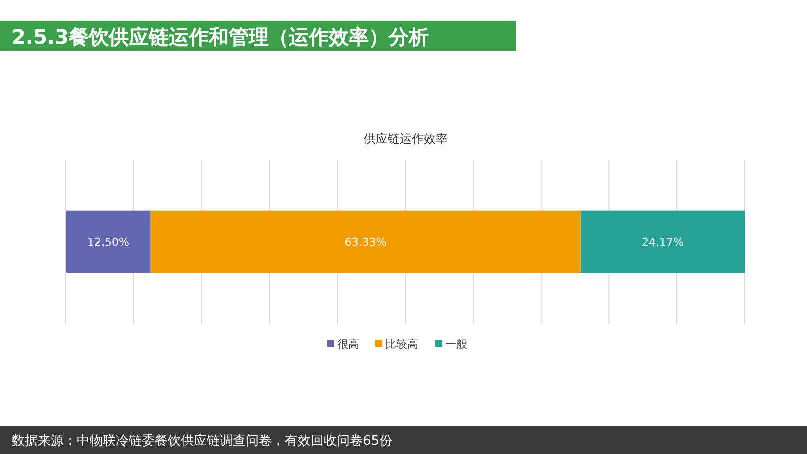 The height and width of the screenshot is (454, 807). What do you see at coordinates (202, 441) in the screenshot?
I see `source-note: 数据来源：中物联冷链委餐饮供应链调查问卷，有效回收问卷65份` at bounding box center [202, 441].